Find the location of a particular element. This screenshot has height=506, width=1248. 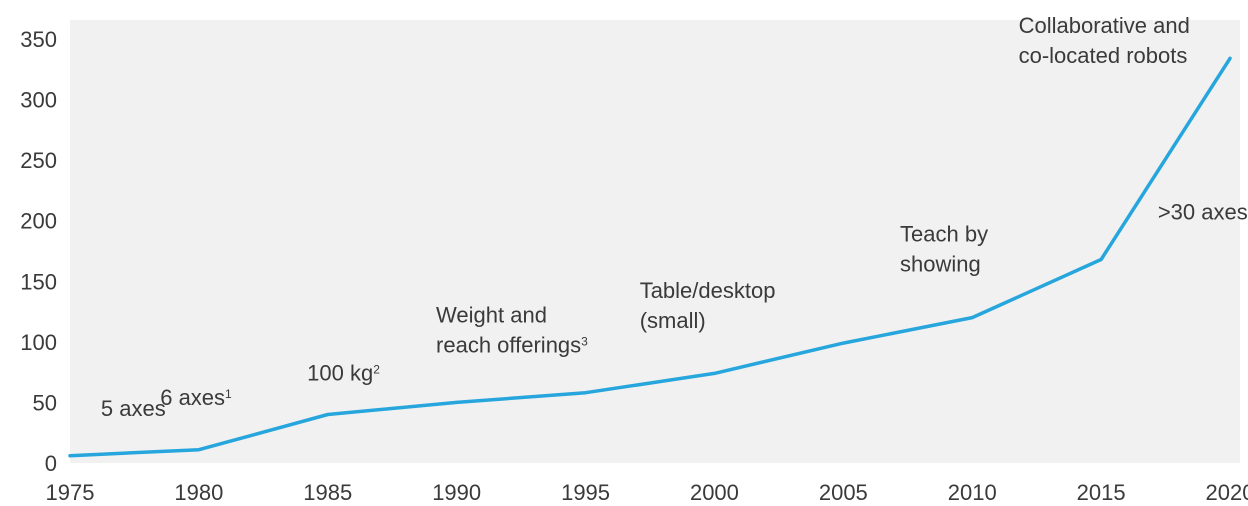

annotation-label: Teach by showing is located at coordinates (944, 248).